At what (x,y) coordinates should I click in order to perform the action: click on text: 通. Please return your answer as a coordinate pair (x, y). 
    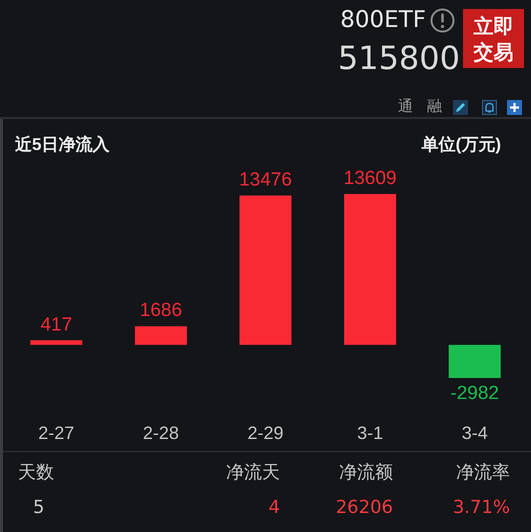
    Looking at the image, I should click on (405, 106).